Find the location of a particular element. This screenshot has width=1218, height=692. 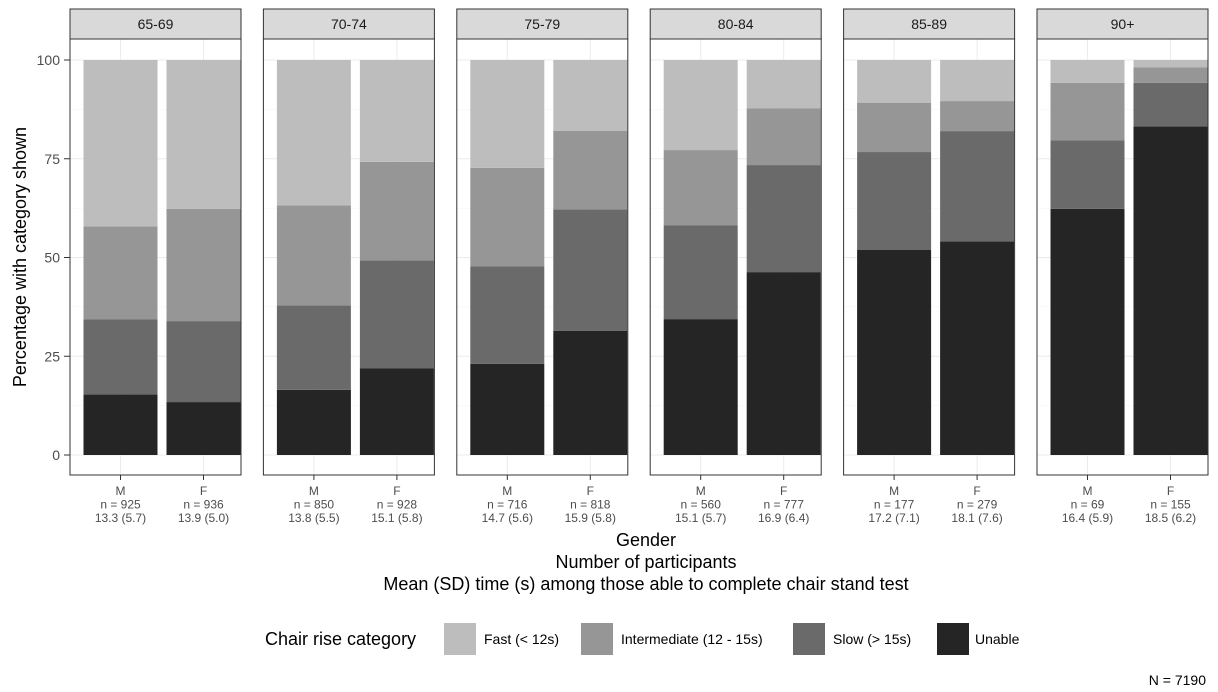

y-tick-label: 50 is located at coordinates (52, 258).